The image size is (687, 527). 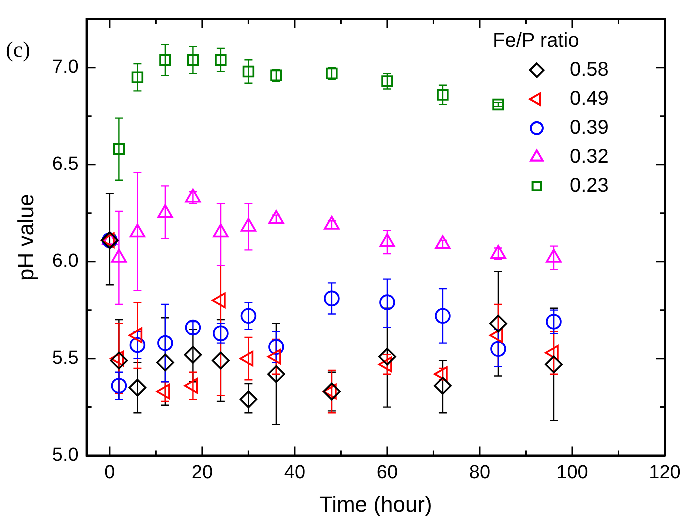 I want to click on legend-label: 0.49, so click(x=589, y=99).